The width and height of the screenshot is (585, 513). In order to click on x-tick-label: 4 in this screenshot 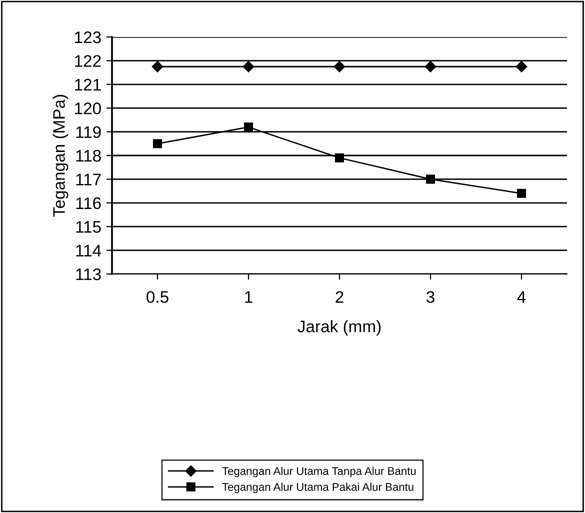, I will do `click(521, 297)`.